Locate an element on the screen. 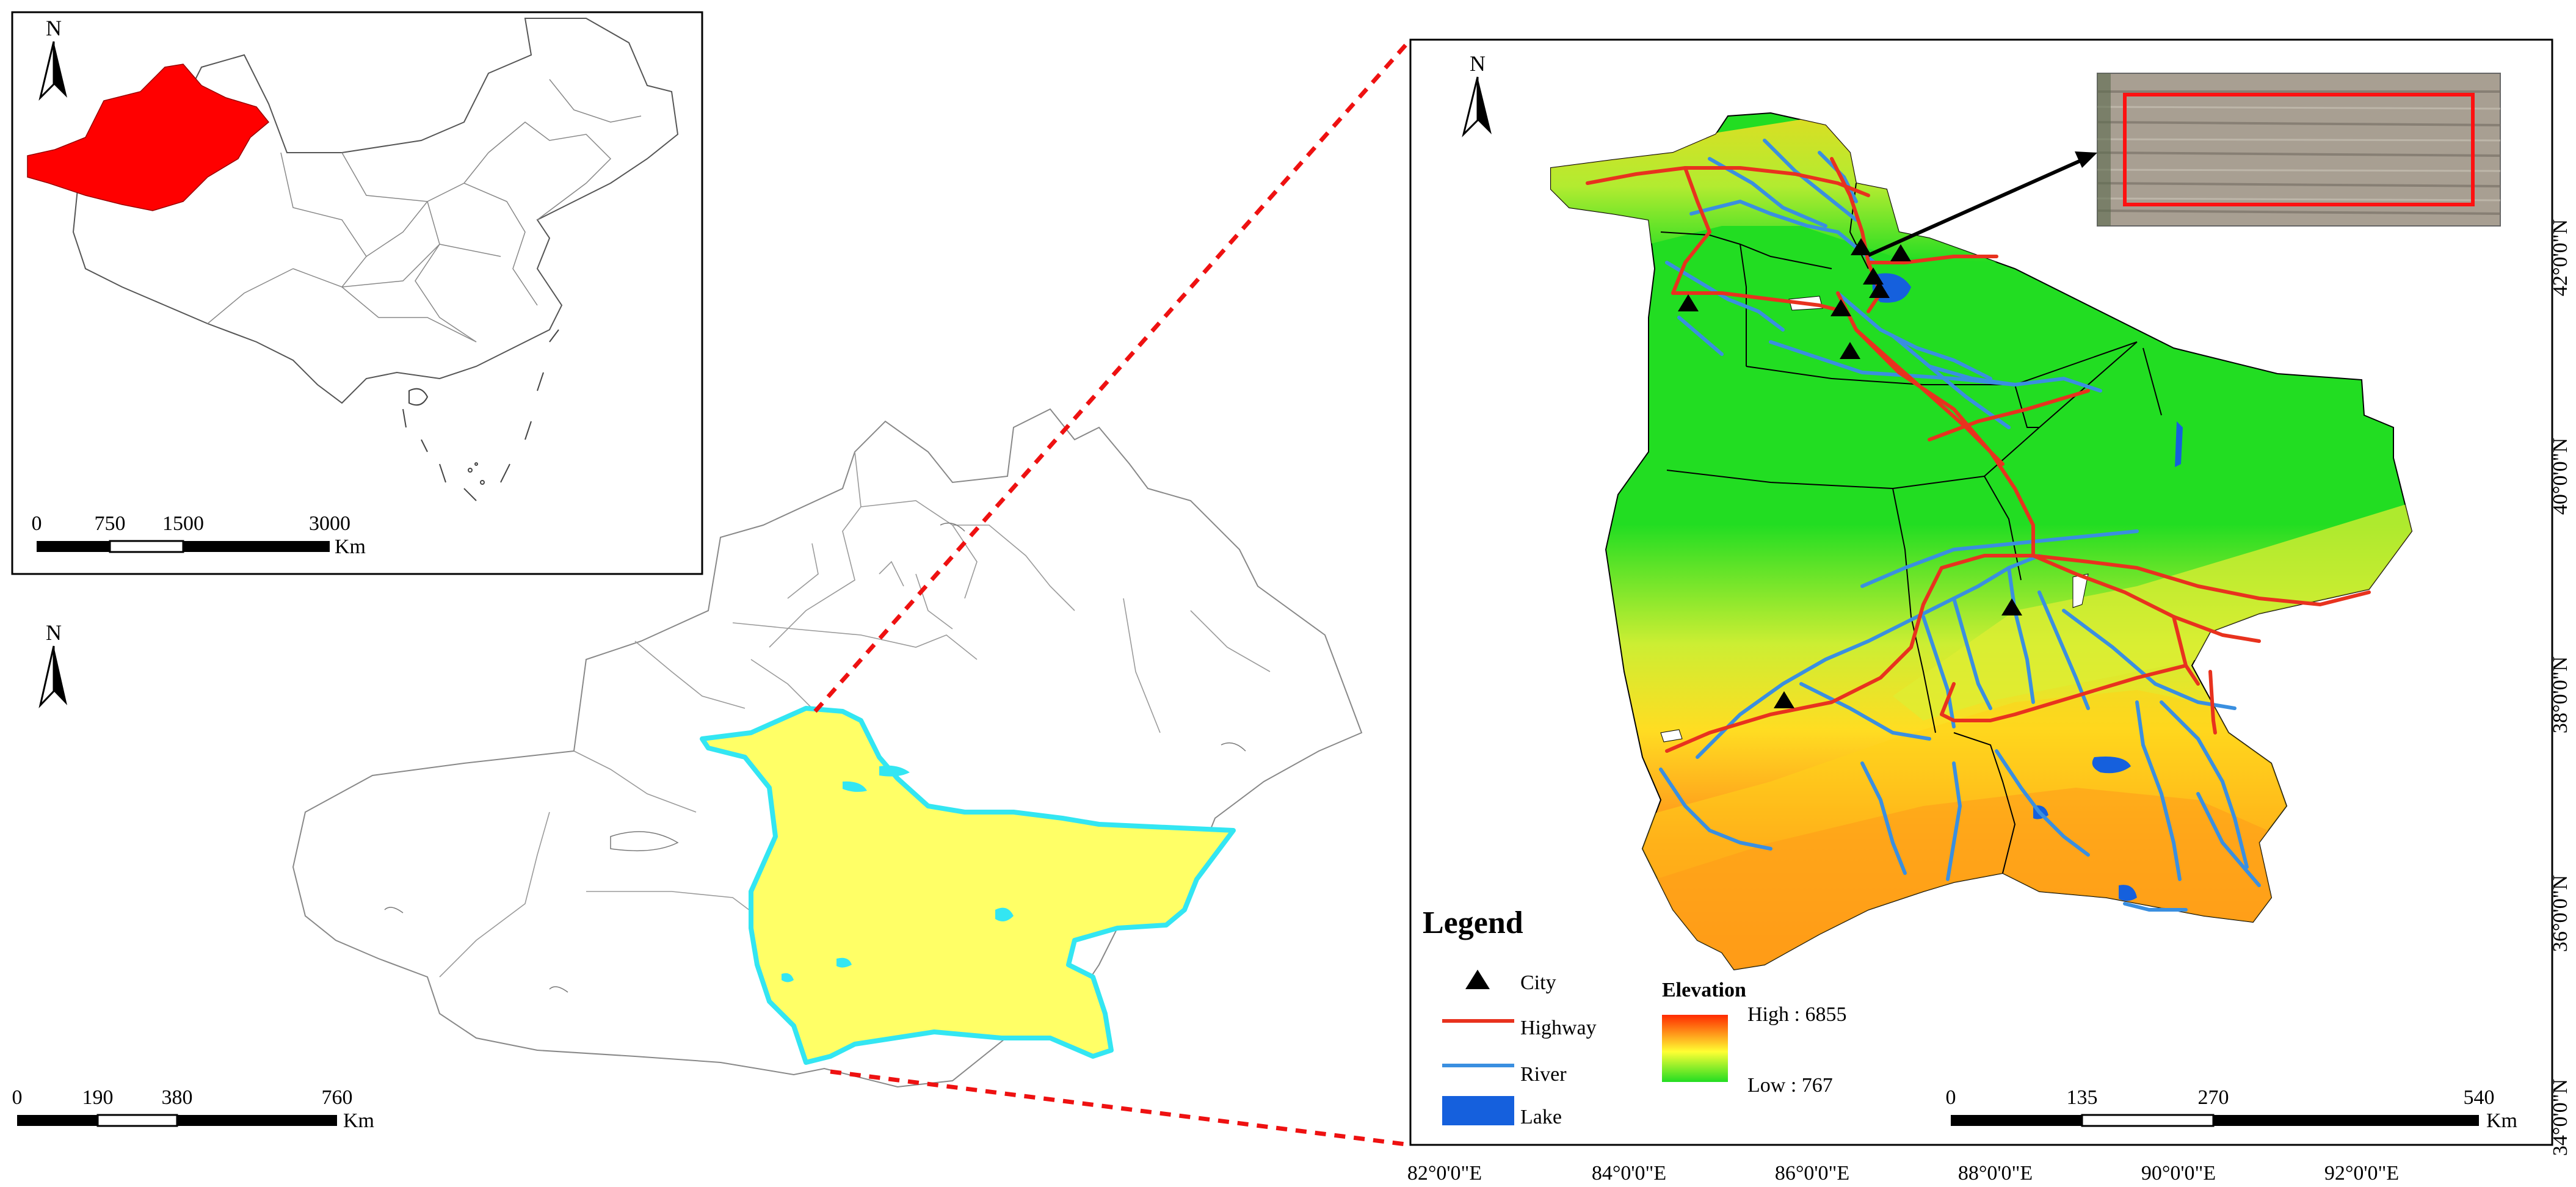  lat-label: 36°0'0"N is located at coordinates (2560, 913).